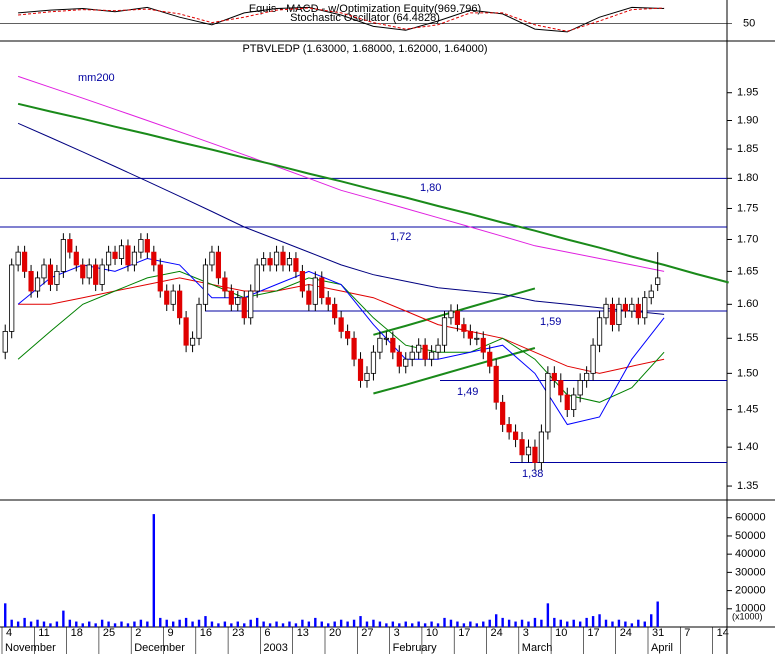  Describe the element at coordinates (341, 19) in the screenshot. I see `indicator-line` at that location.